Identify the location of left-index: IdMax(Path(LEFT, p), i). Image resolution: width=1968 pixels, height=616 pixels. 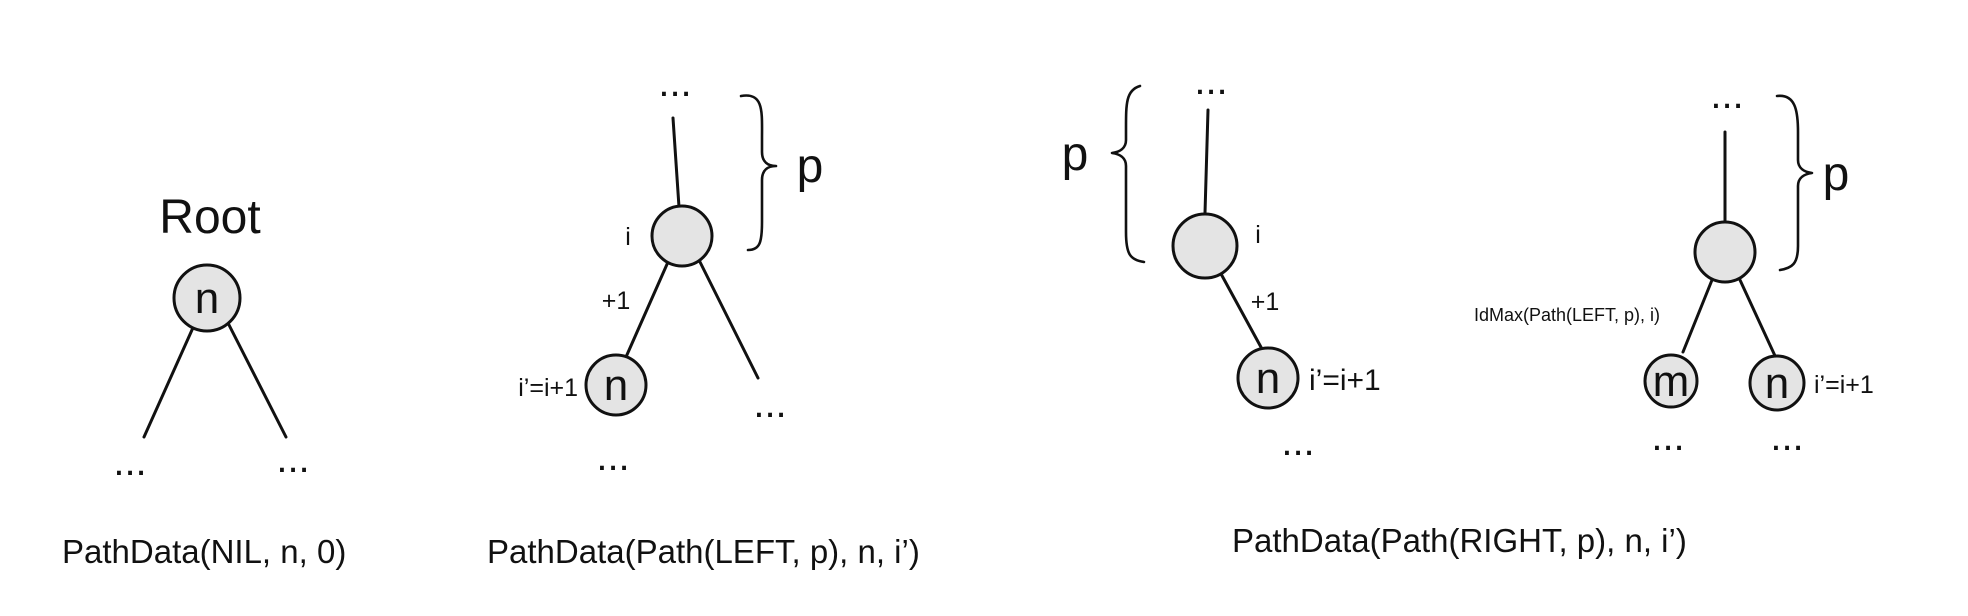
(1567, 315).